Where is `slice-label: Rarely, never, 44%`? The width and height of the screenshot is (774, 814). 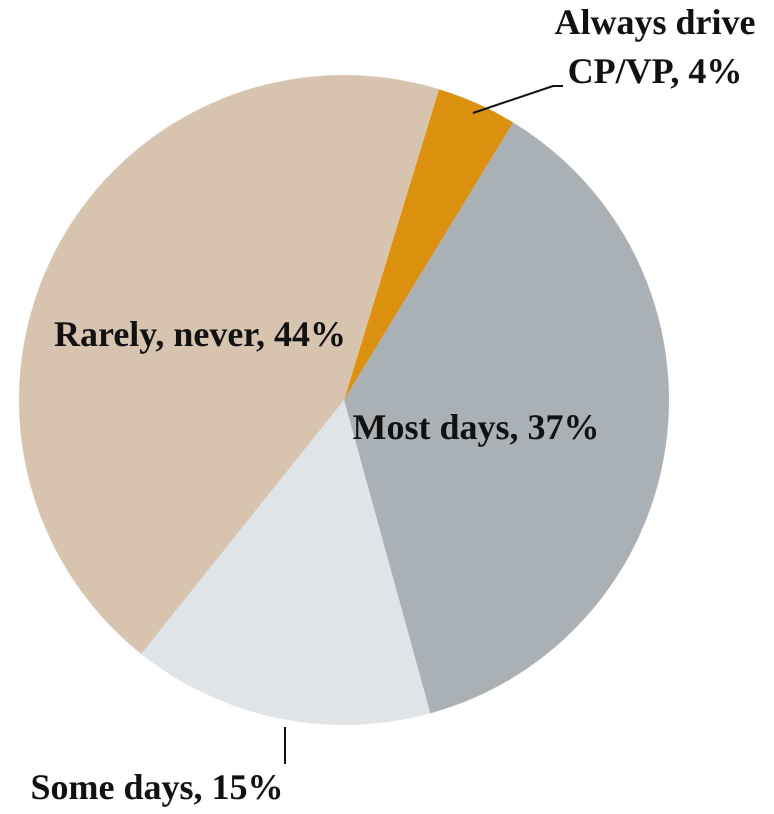 slice-label: Rarely, never, 44% is located at coordinates (200, 334).